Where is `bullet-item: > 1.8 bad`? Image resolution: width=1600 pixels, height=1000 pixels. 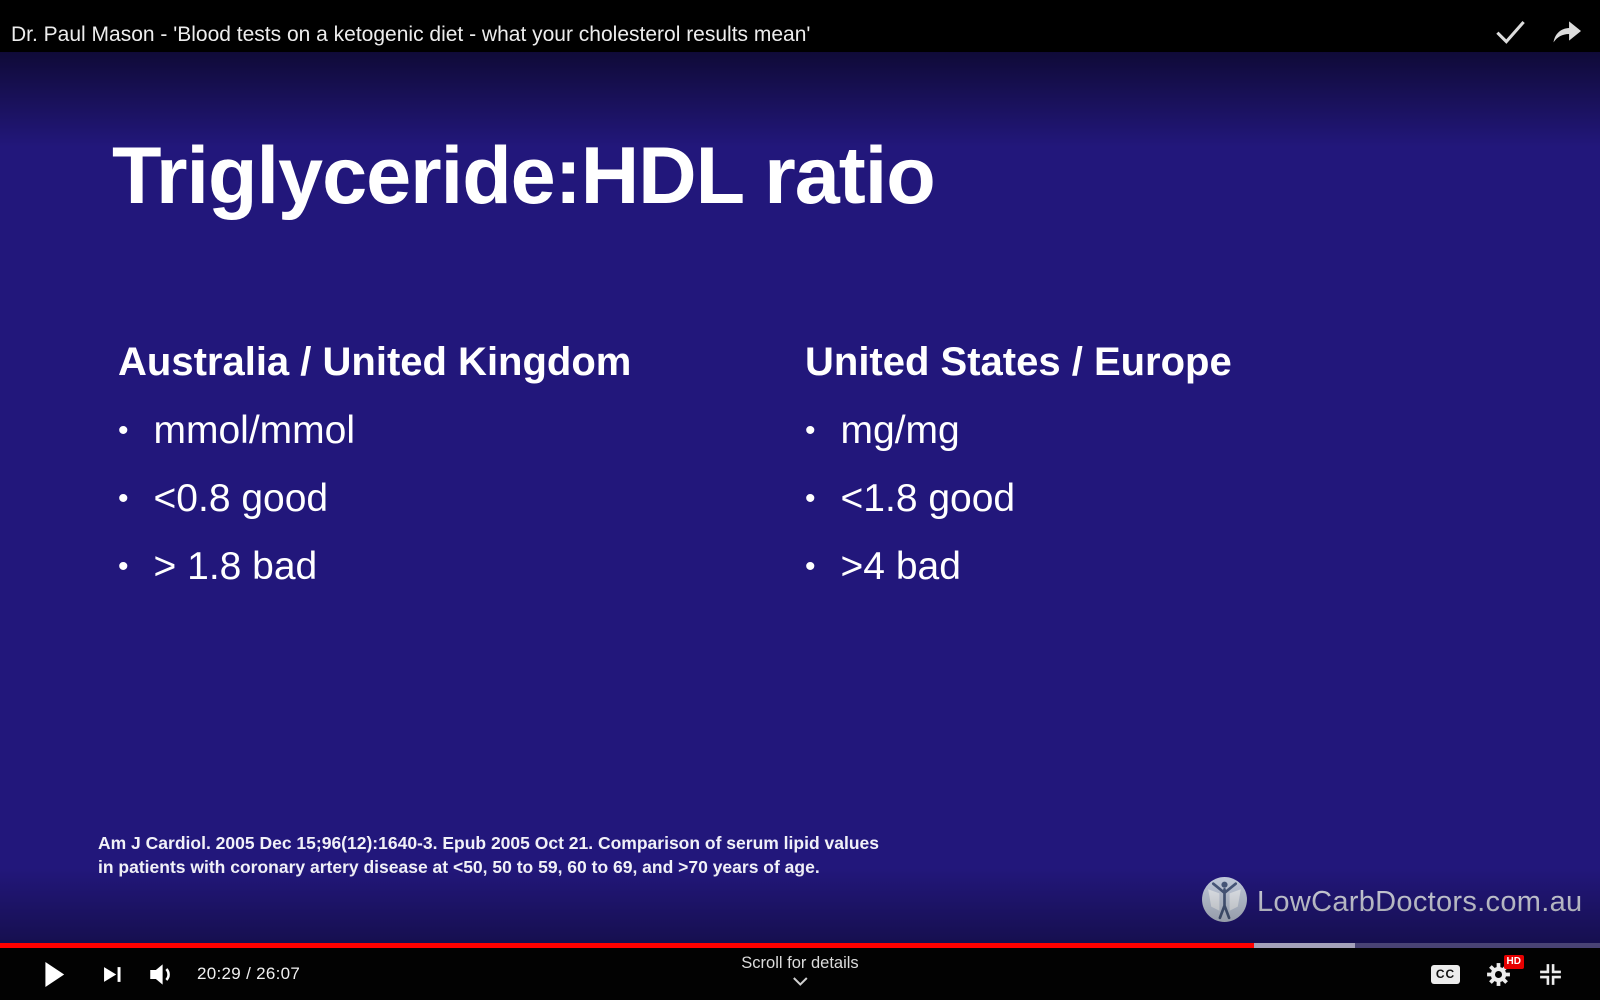
bullet-item: > 1.8 bad is located at coordinates (374, 567).